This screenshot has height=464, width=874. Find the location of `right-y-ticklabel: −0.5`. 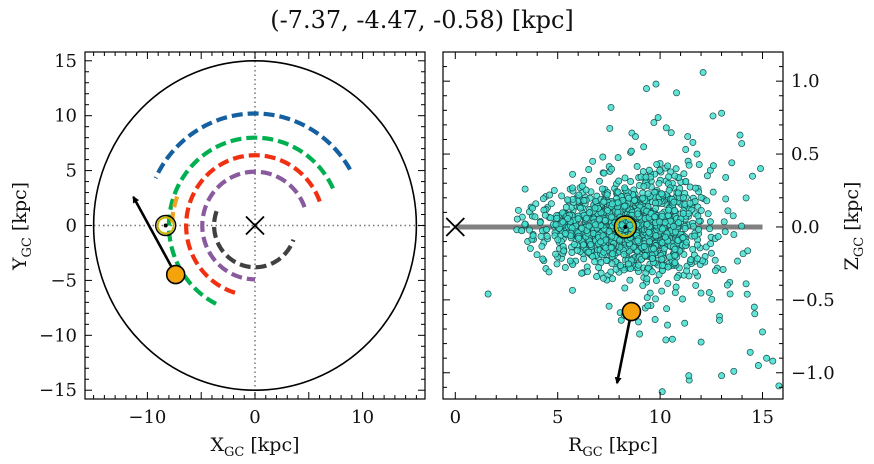

right-y-ticklabel: −0.5 is located at coordinates (813, 300).